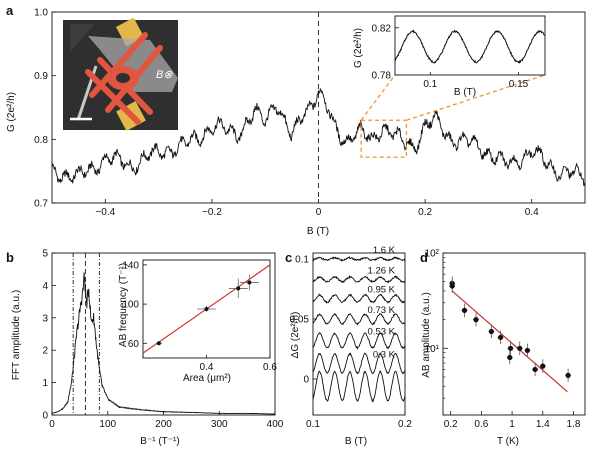 This screenshot has height=450, width=600. I want to click on panel-b-xtick-label-0: 0, so click(52, 424).